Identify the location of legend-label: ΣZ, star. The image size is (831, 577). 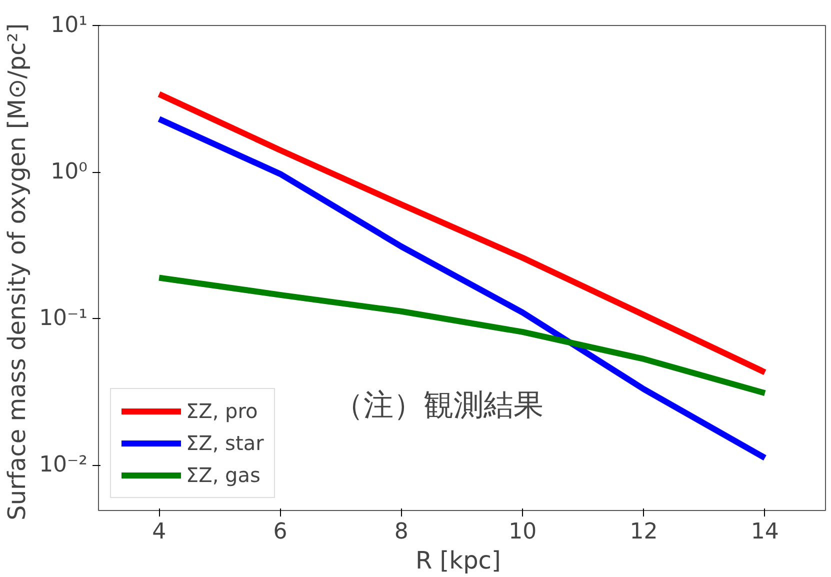
(225, 443).